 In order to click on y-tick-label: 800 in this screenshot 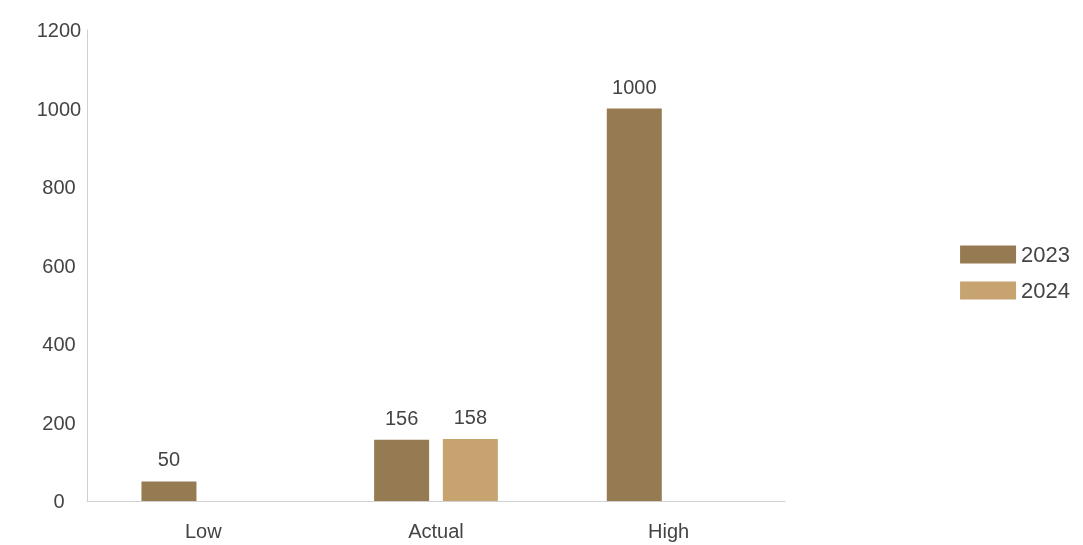, I will do `click(59, 187)`.